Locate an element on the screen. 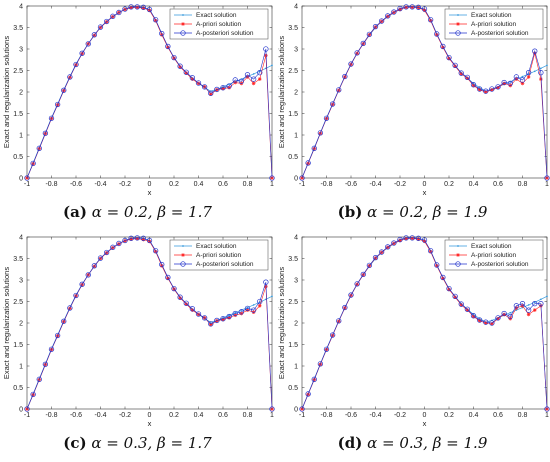 This screenshot has height=462, width=550. y-tick-label: 1.5 is located at coordinates (18, 114).